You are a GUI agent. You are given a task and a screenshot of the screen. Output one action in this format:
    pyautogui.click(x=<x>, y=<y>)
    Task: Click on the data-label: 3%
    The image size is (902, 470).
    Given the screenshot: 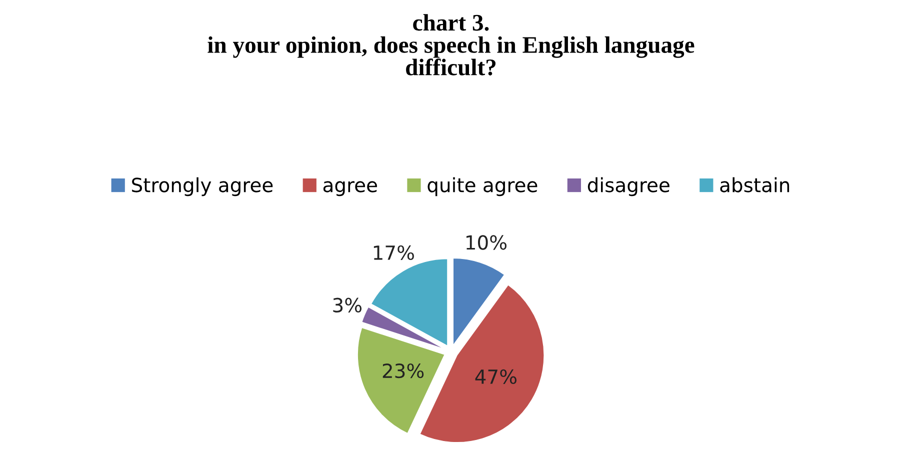 What is the action you would take?
    pyautogui.click(x=347, y=305)
    